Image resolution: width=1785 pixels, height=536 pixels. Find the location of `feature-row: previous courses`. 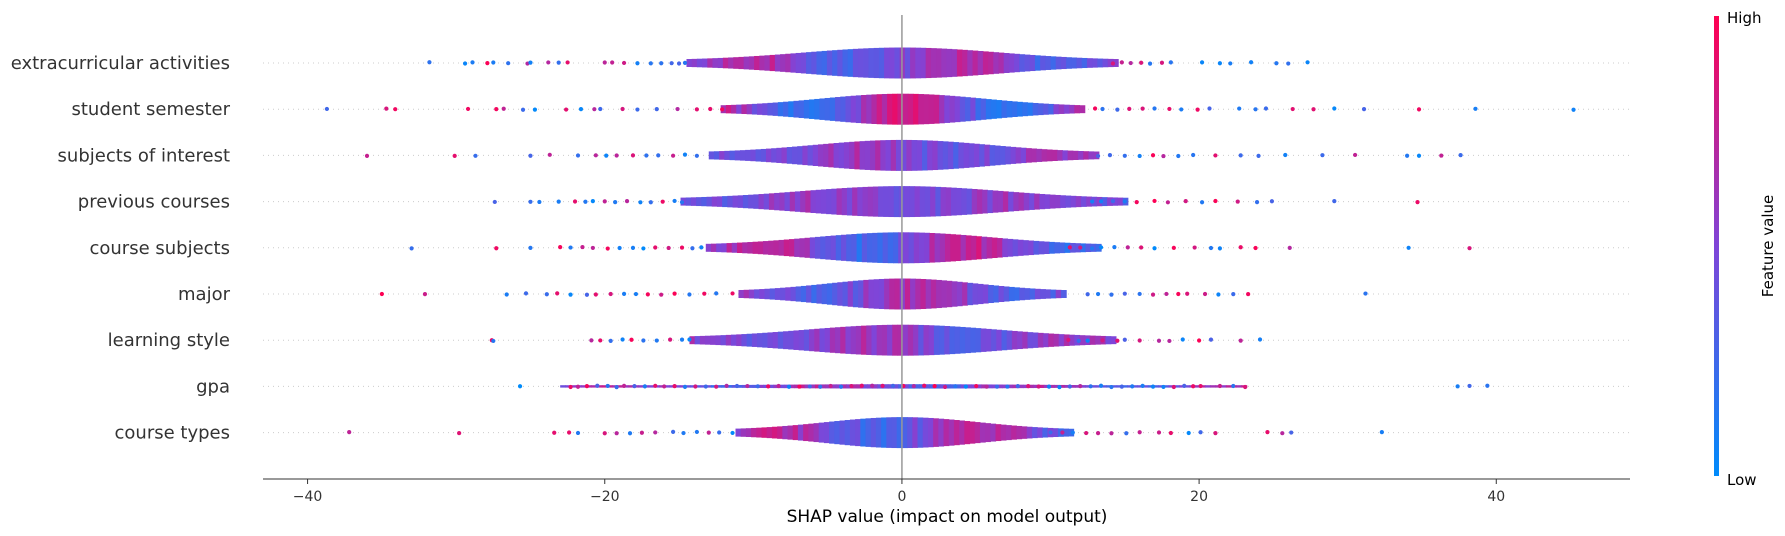

feature-row: previous courses is located at coordinates (854, 202).